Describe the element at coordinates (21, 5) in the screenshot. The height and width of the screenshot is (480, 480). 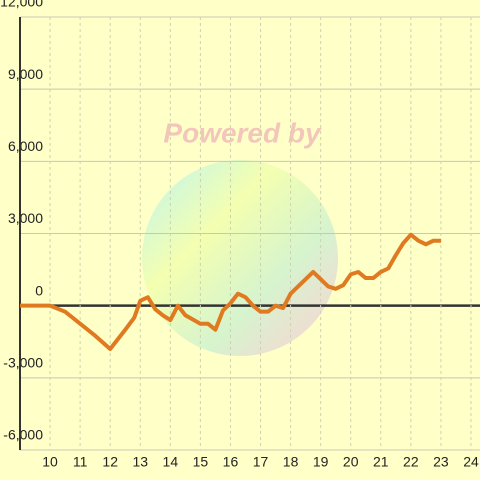
I see `y-tick-label: 12,000` at that location.